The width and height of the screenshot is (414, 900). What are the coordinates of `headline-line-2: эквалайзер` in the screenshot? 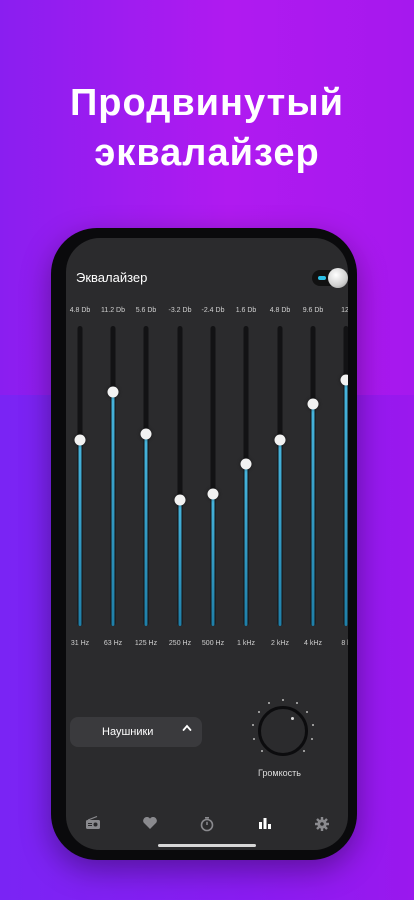 It's located at (207, 153).